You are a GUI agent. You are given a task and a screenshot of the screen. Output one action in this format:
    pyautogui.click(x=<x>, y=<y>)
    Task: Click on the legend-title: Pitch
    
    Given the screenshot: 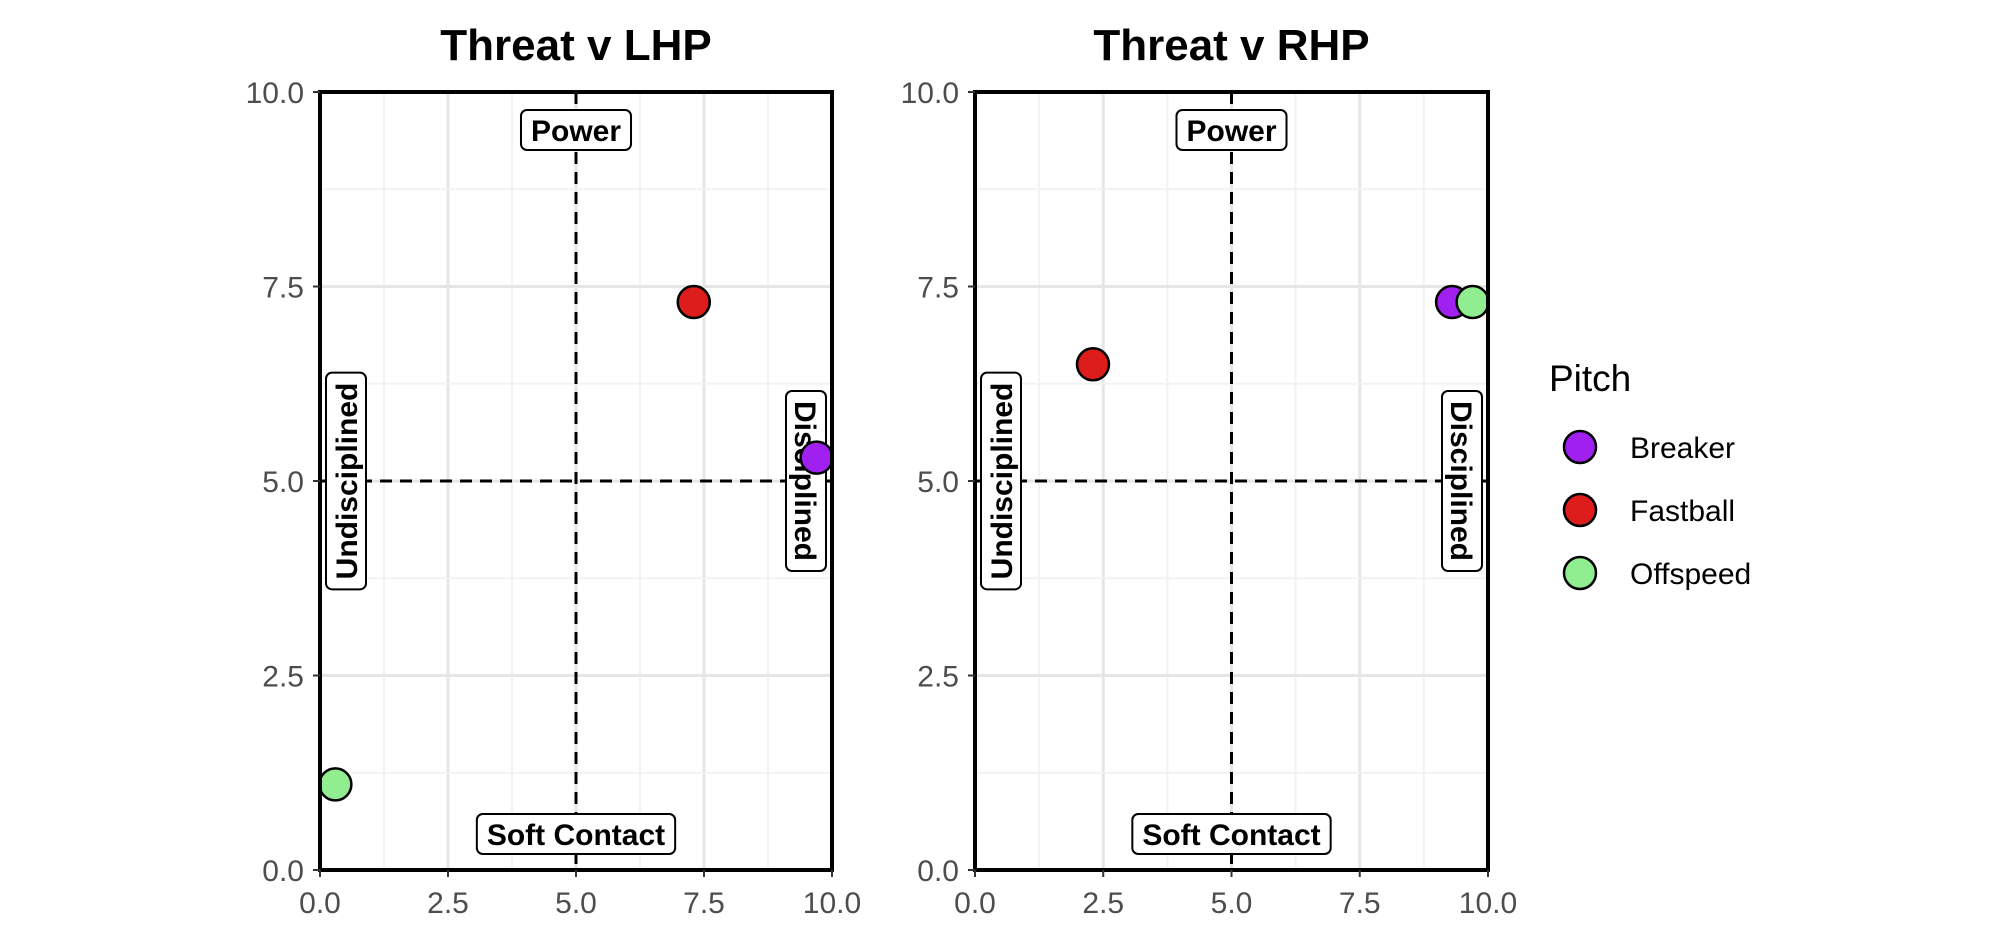 What is the action you would take?
    pyautogui.click(x=1590, y=378)
    